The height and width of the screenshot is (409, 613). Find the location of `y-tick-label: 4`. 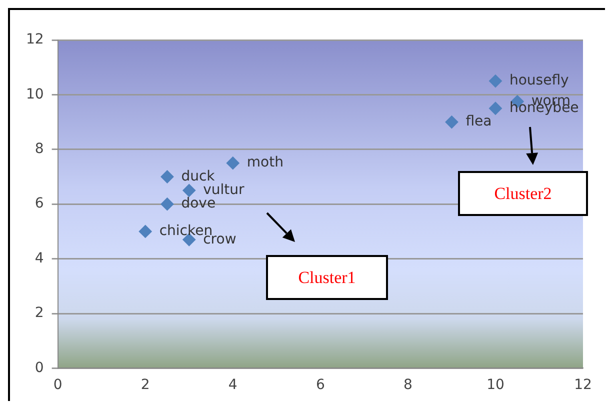

y-tick-label: 4 is located at coordinates (39, 258).